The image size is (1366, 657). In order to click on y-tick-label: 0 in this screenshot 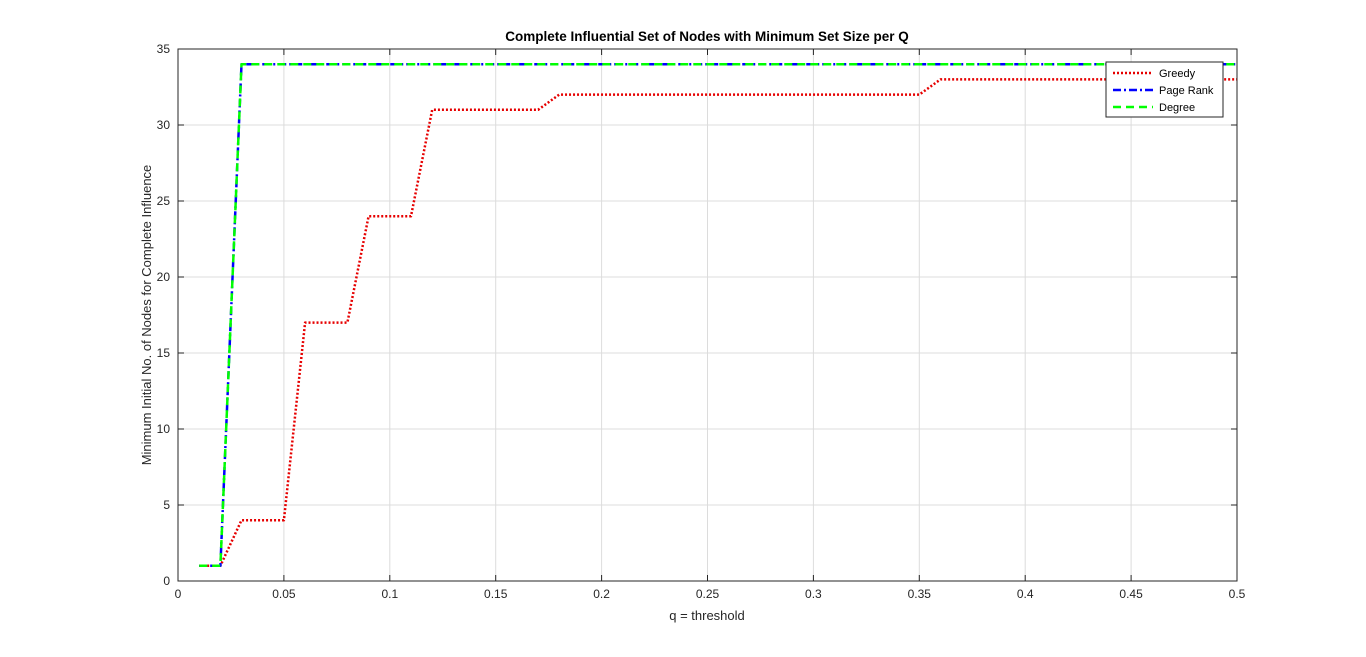, I will do `click(166, 581)`.